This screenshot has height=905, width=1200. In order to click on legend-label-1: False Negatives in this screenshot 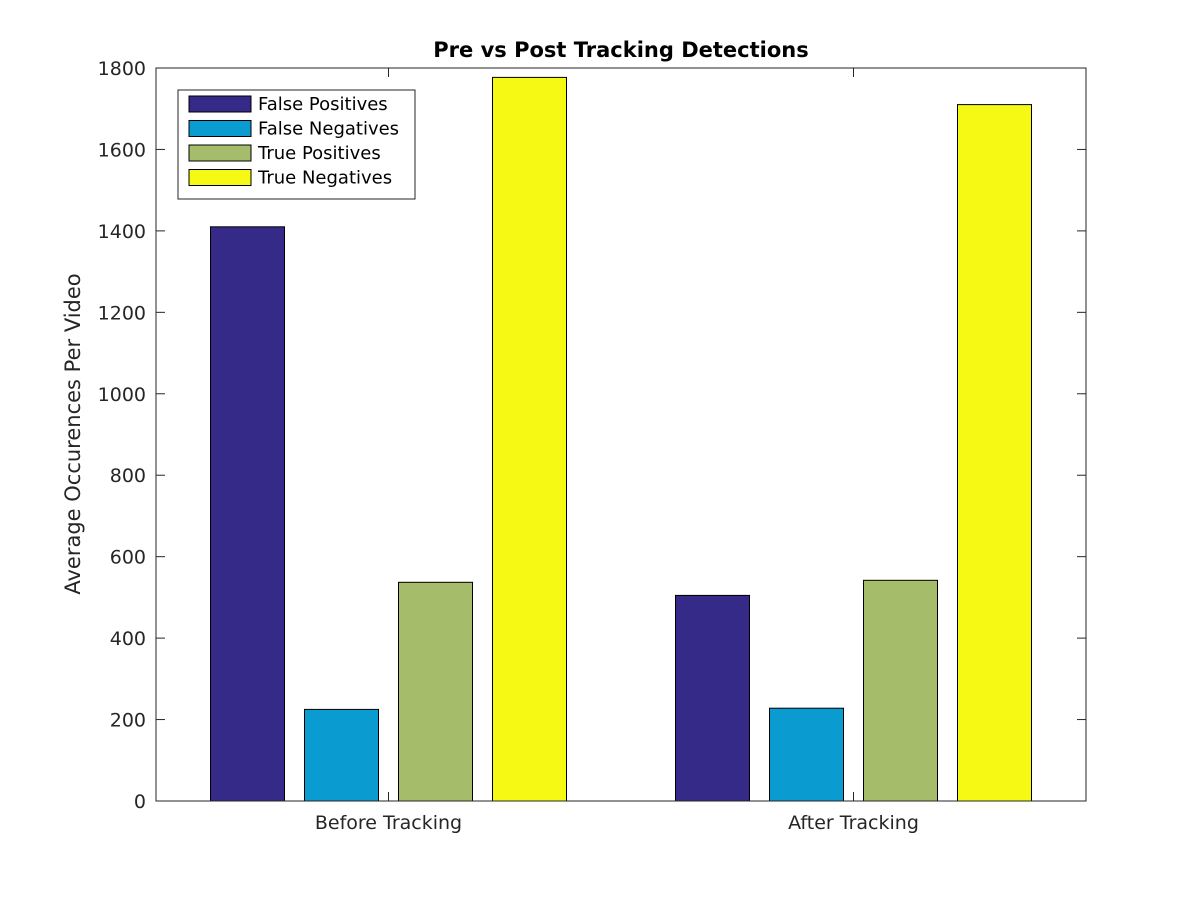, I will do `click(328, 129)`.